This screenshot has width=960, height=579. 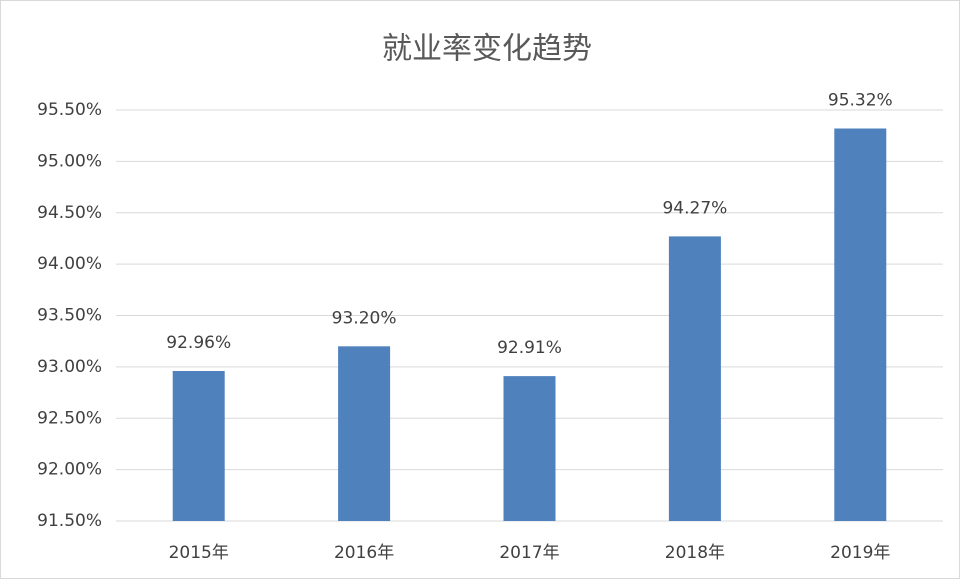 What do you see at coordinates (694, 208) in the screenshot?
I see `data-label: 94.27%` at bounding box center [694, 208].